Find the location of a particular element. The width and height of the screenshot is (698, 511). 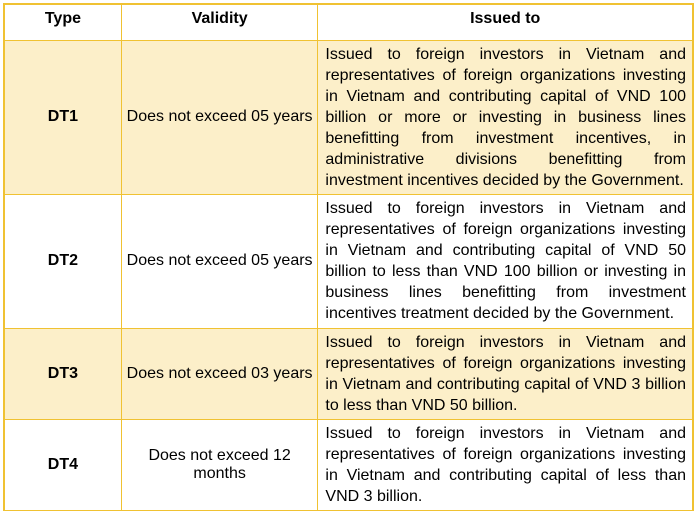

table-header-row: Type Validity Issued to is located at coordinates (348, 22).